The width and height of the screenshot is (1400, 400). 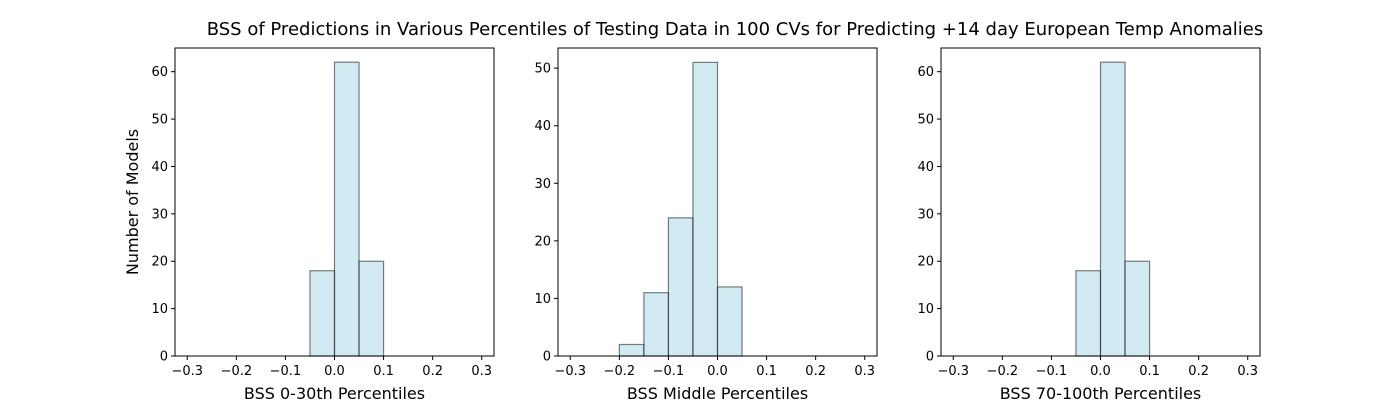 What do you see at coordinates (132, 202) in the screenshot?
I see `y-axis-label: Number of Models` at bounding box center [132, 202].